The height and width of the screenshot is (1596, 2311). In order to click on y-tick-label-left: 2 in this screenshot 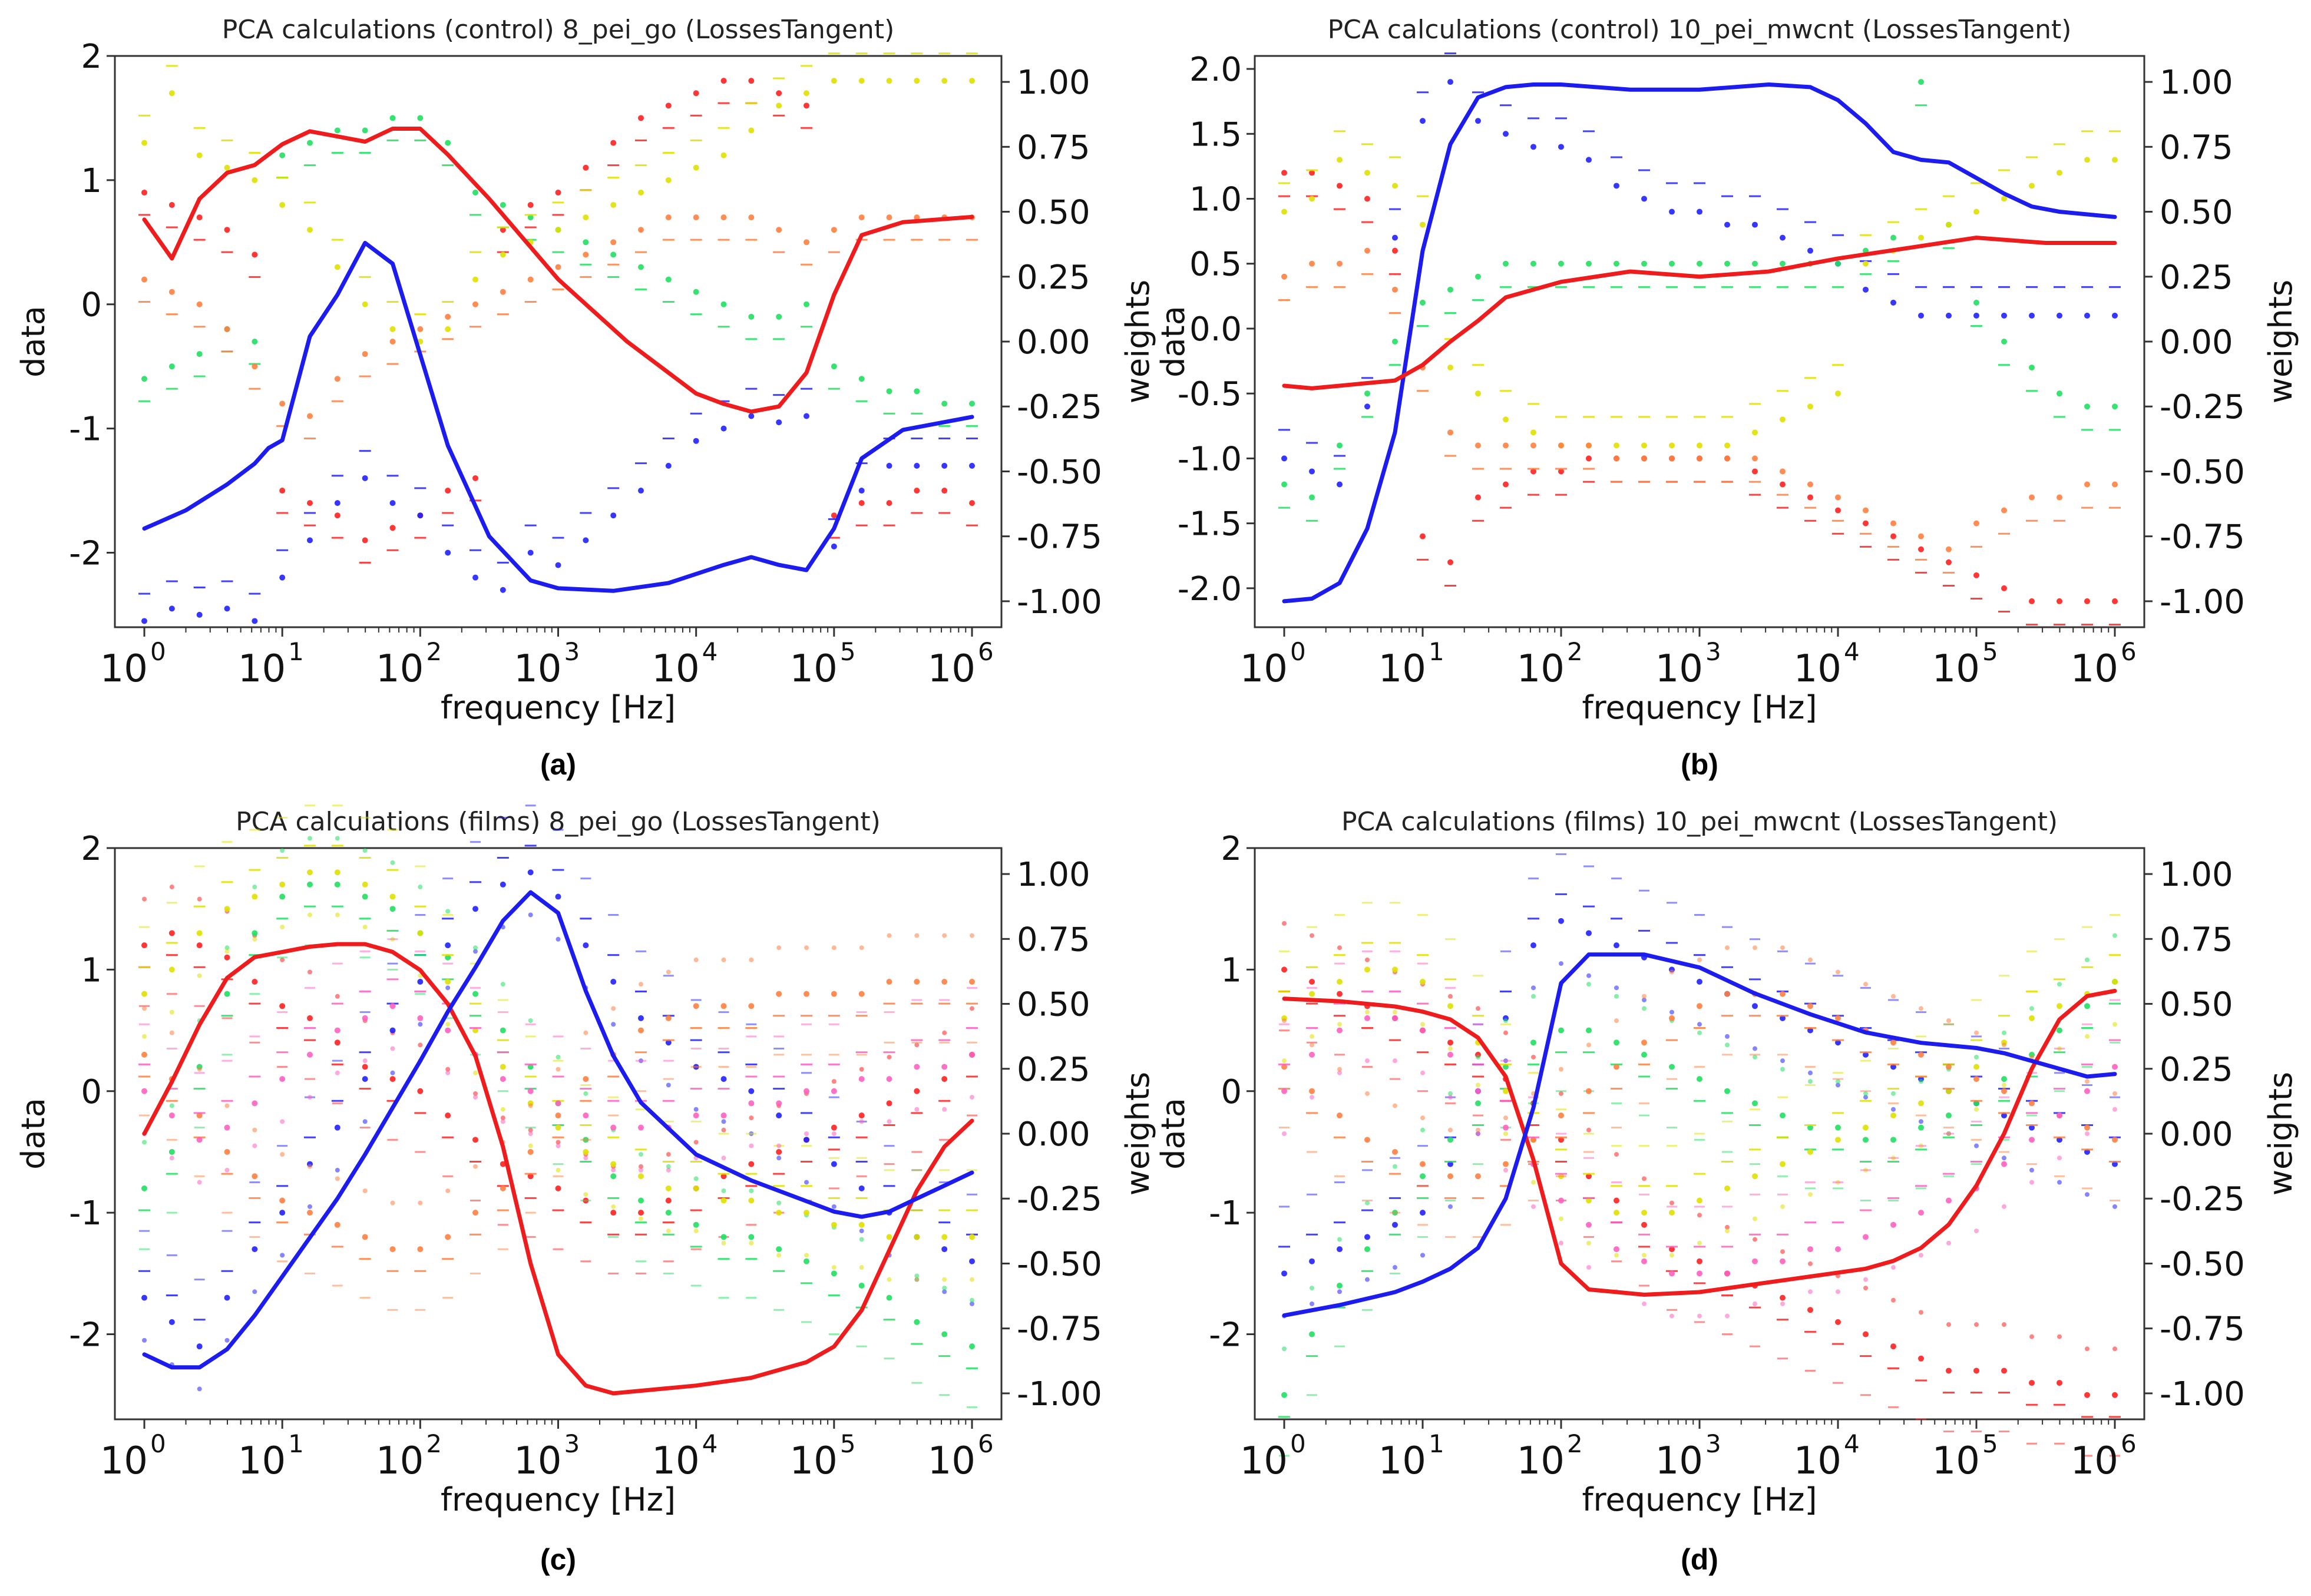, I will do `click(91, 57)`.